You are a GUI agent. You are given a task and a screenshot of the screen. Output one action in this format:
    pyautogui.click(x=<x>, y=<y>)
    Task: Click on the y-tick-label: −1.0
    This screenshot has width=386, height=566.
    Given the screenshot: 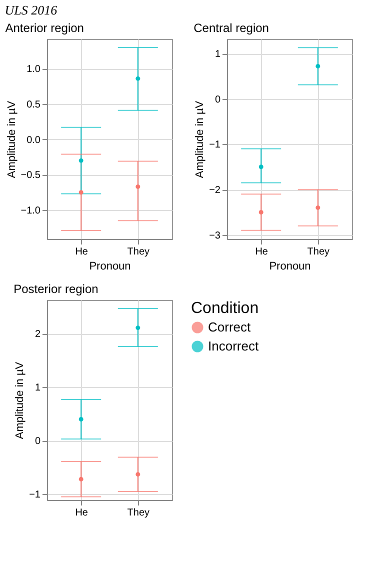 What is the action you would take?
    pyautogui.click(x=30, y=211)
    